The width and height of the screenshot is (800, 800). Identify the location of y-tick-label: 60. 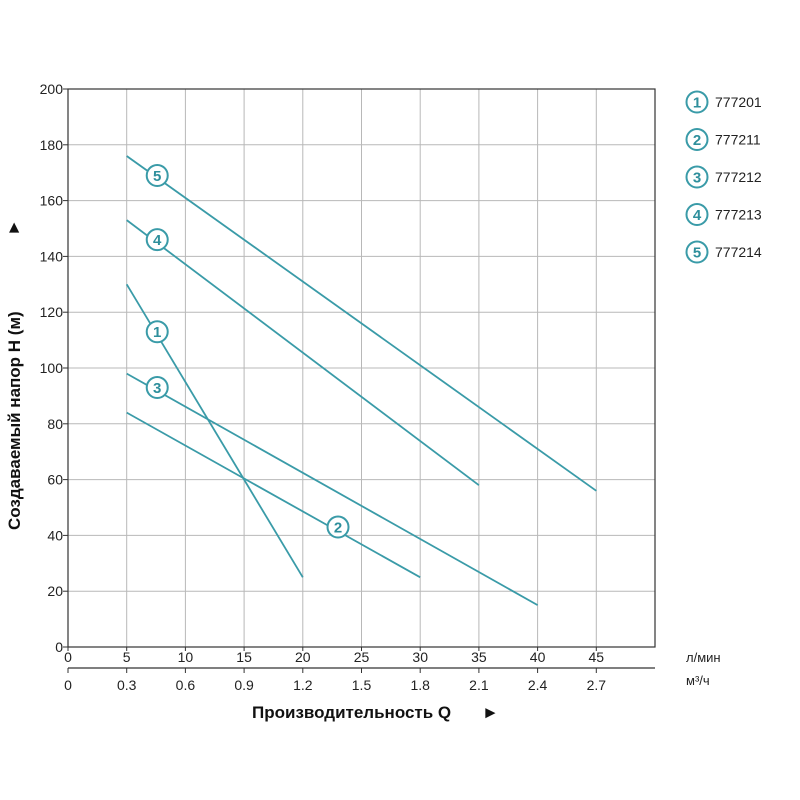
(55, 480).